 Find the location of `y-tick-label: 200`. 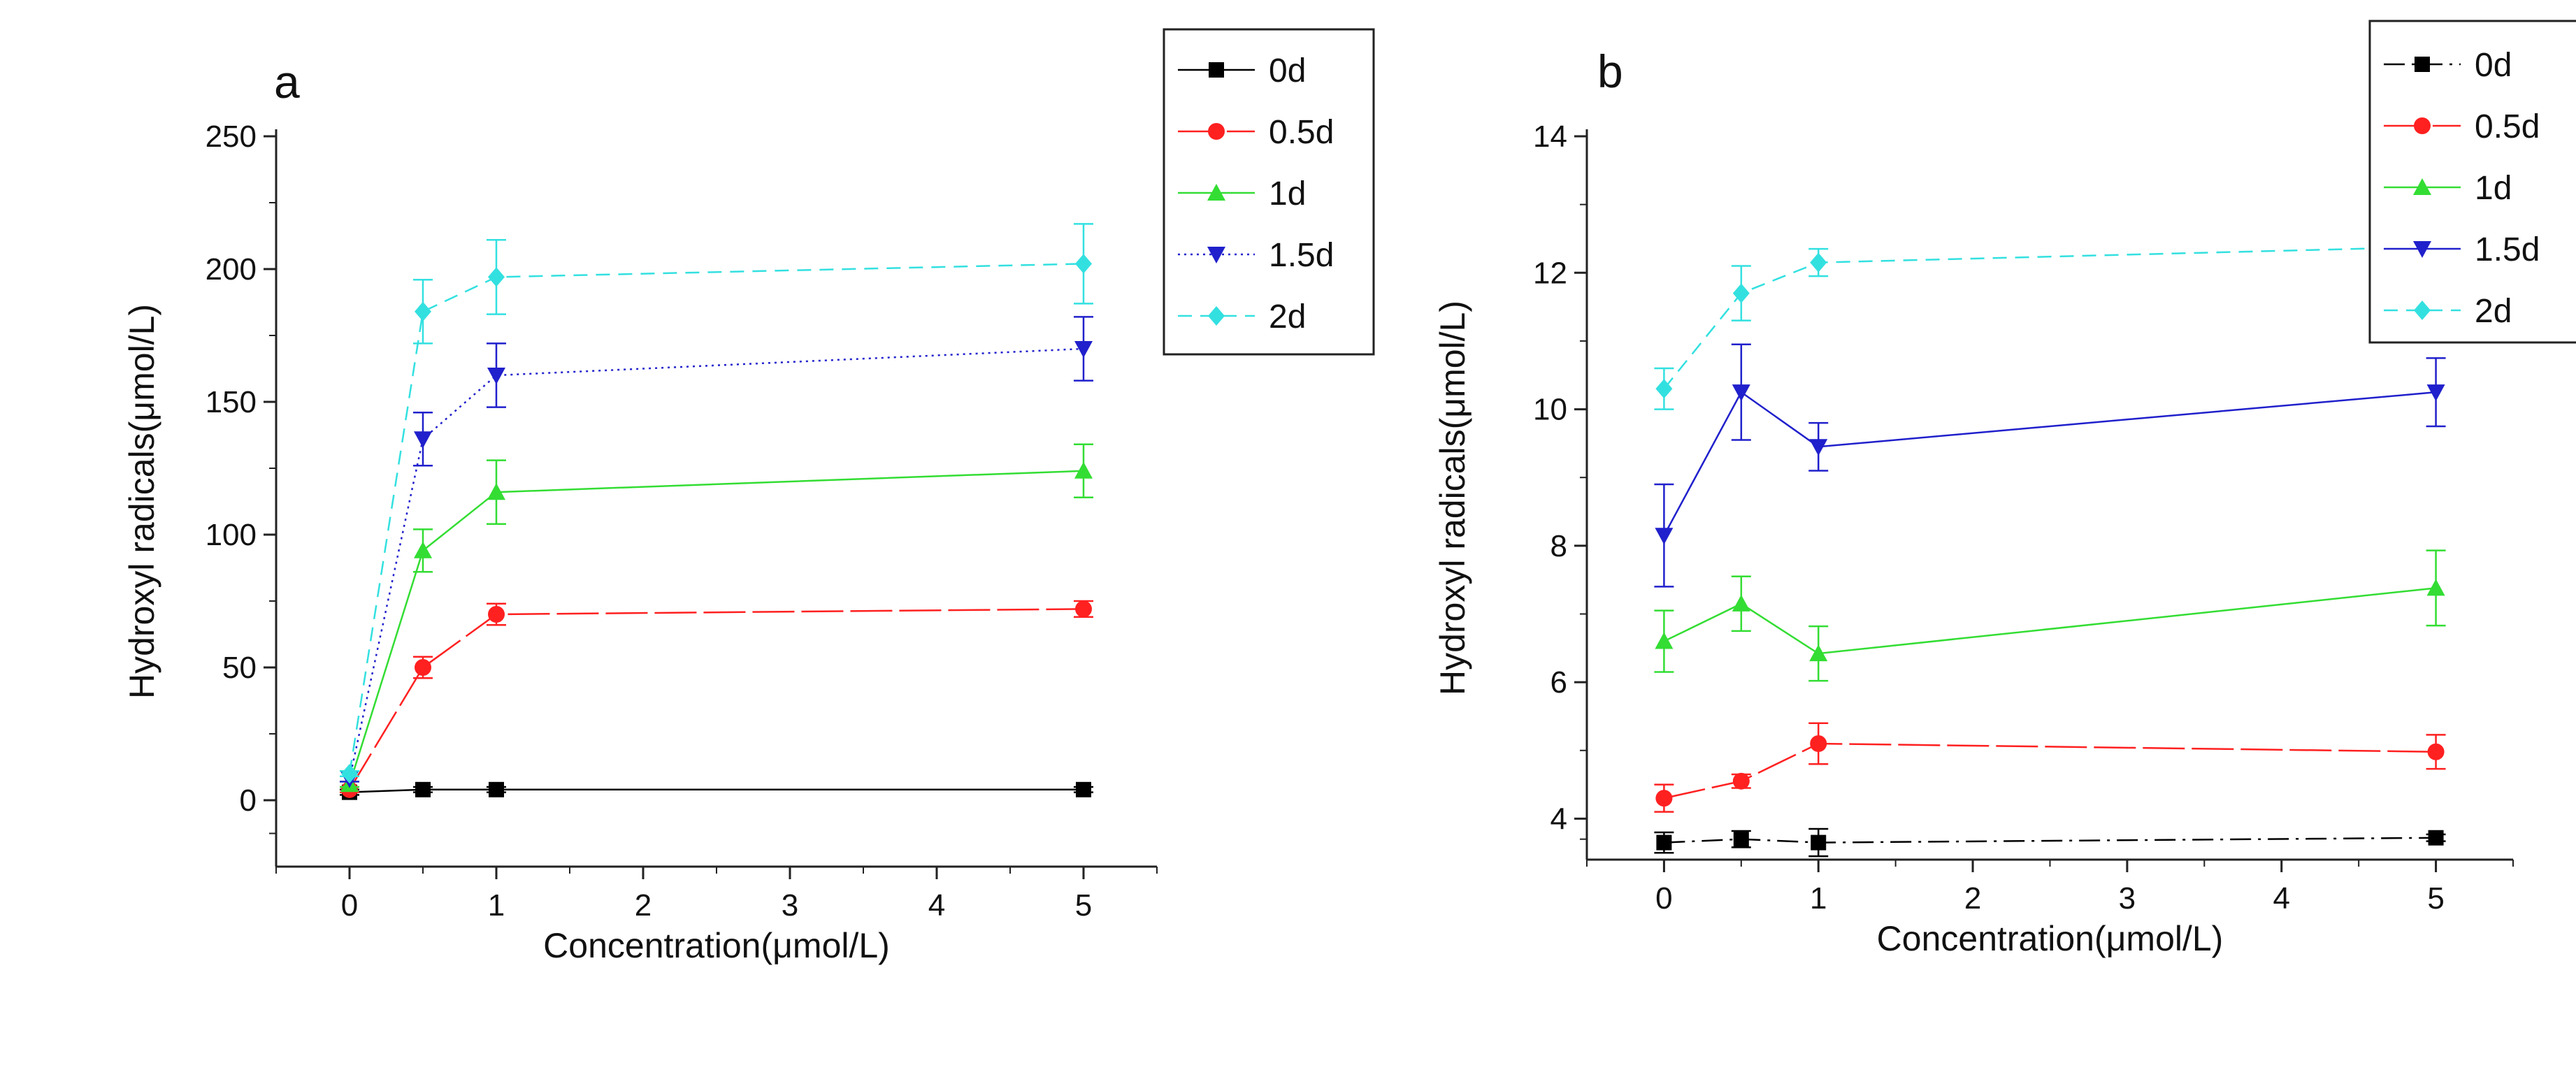

y-tick-label: 200 is located at coordinates (231, 269).